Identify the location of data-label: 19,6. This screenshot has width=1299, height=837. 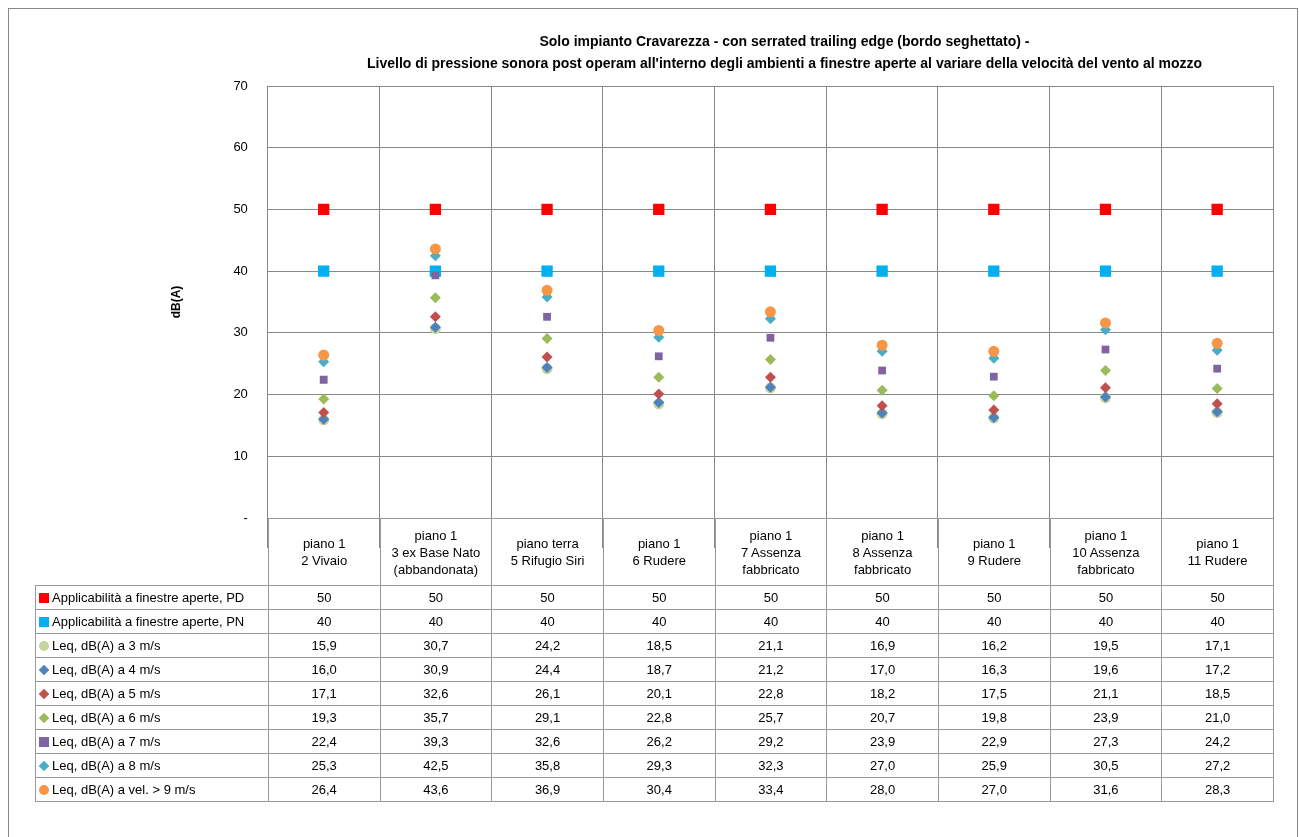
(1106, 669).